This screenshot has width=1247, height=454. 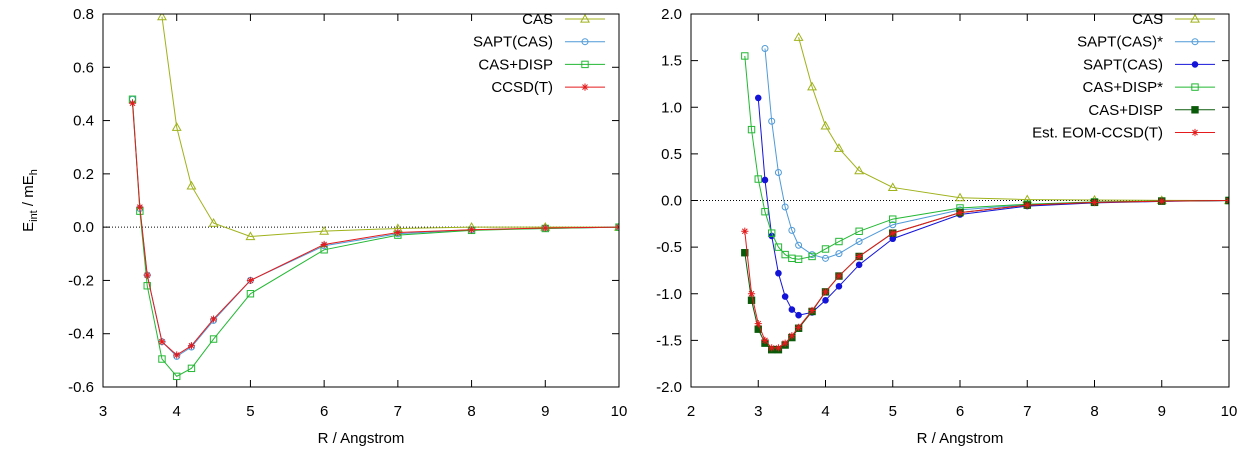 I want to click on y-tick-label: -0.5, so click(x=669, y=247).